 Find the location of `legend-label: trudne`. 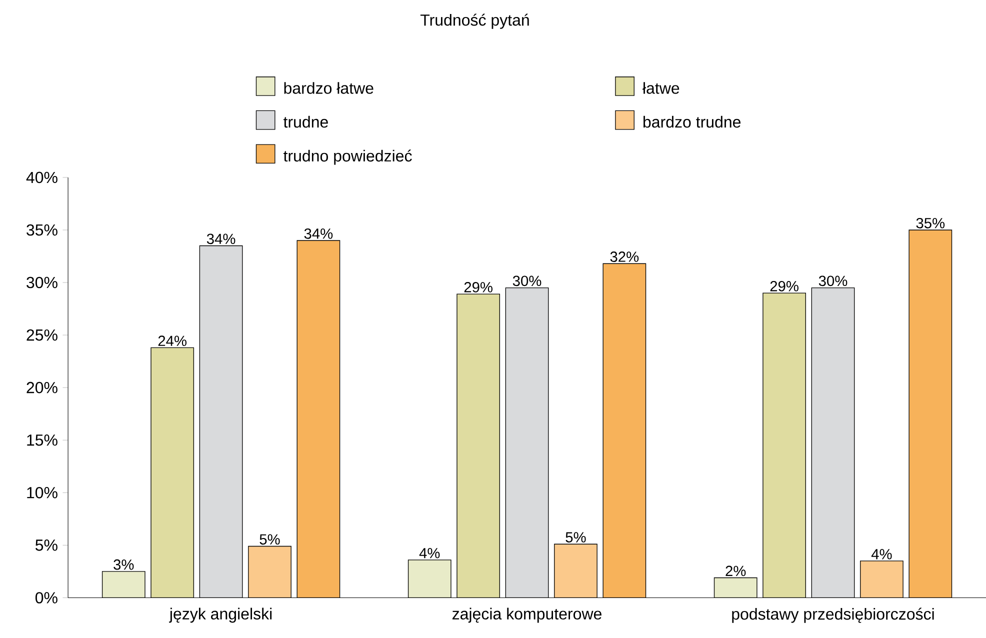

legend-label: trudne is located at coordinates (306, 122).